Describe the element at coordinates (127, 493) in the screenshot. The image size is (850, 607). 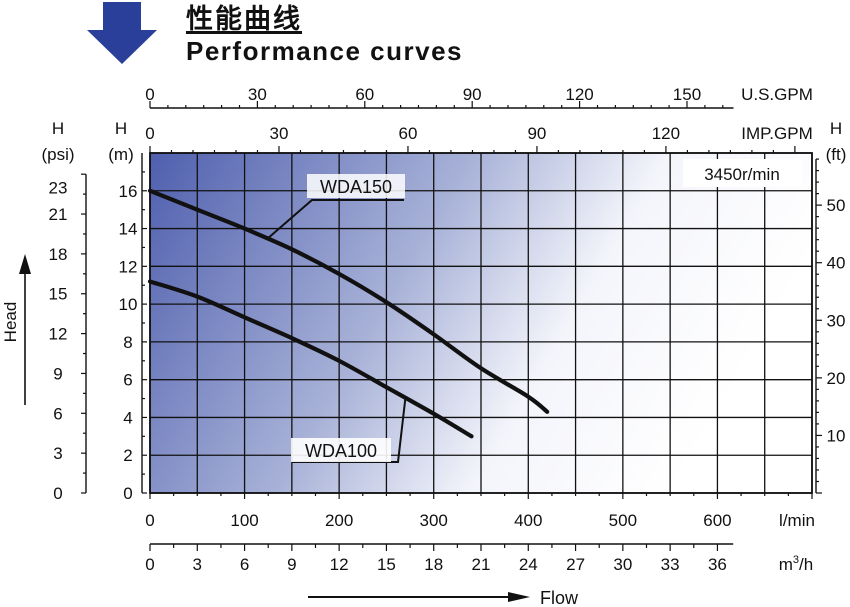
I see `tick-label-y-m: 0` at that location.